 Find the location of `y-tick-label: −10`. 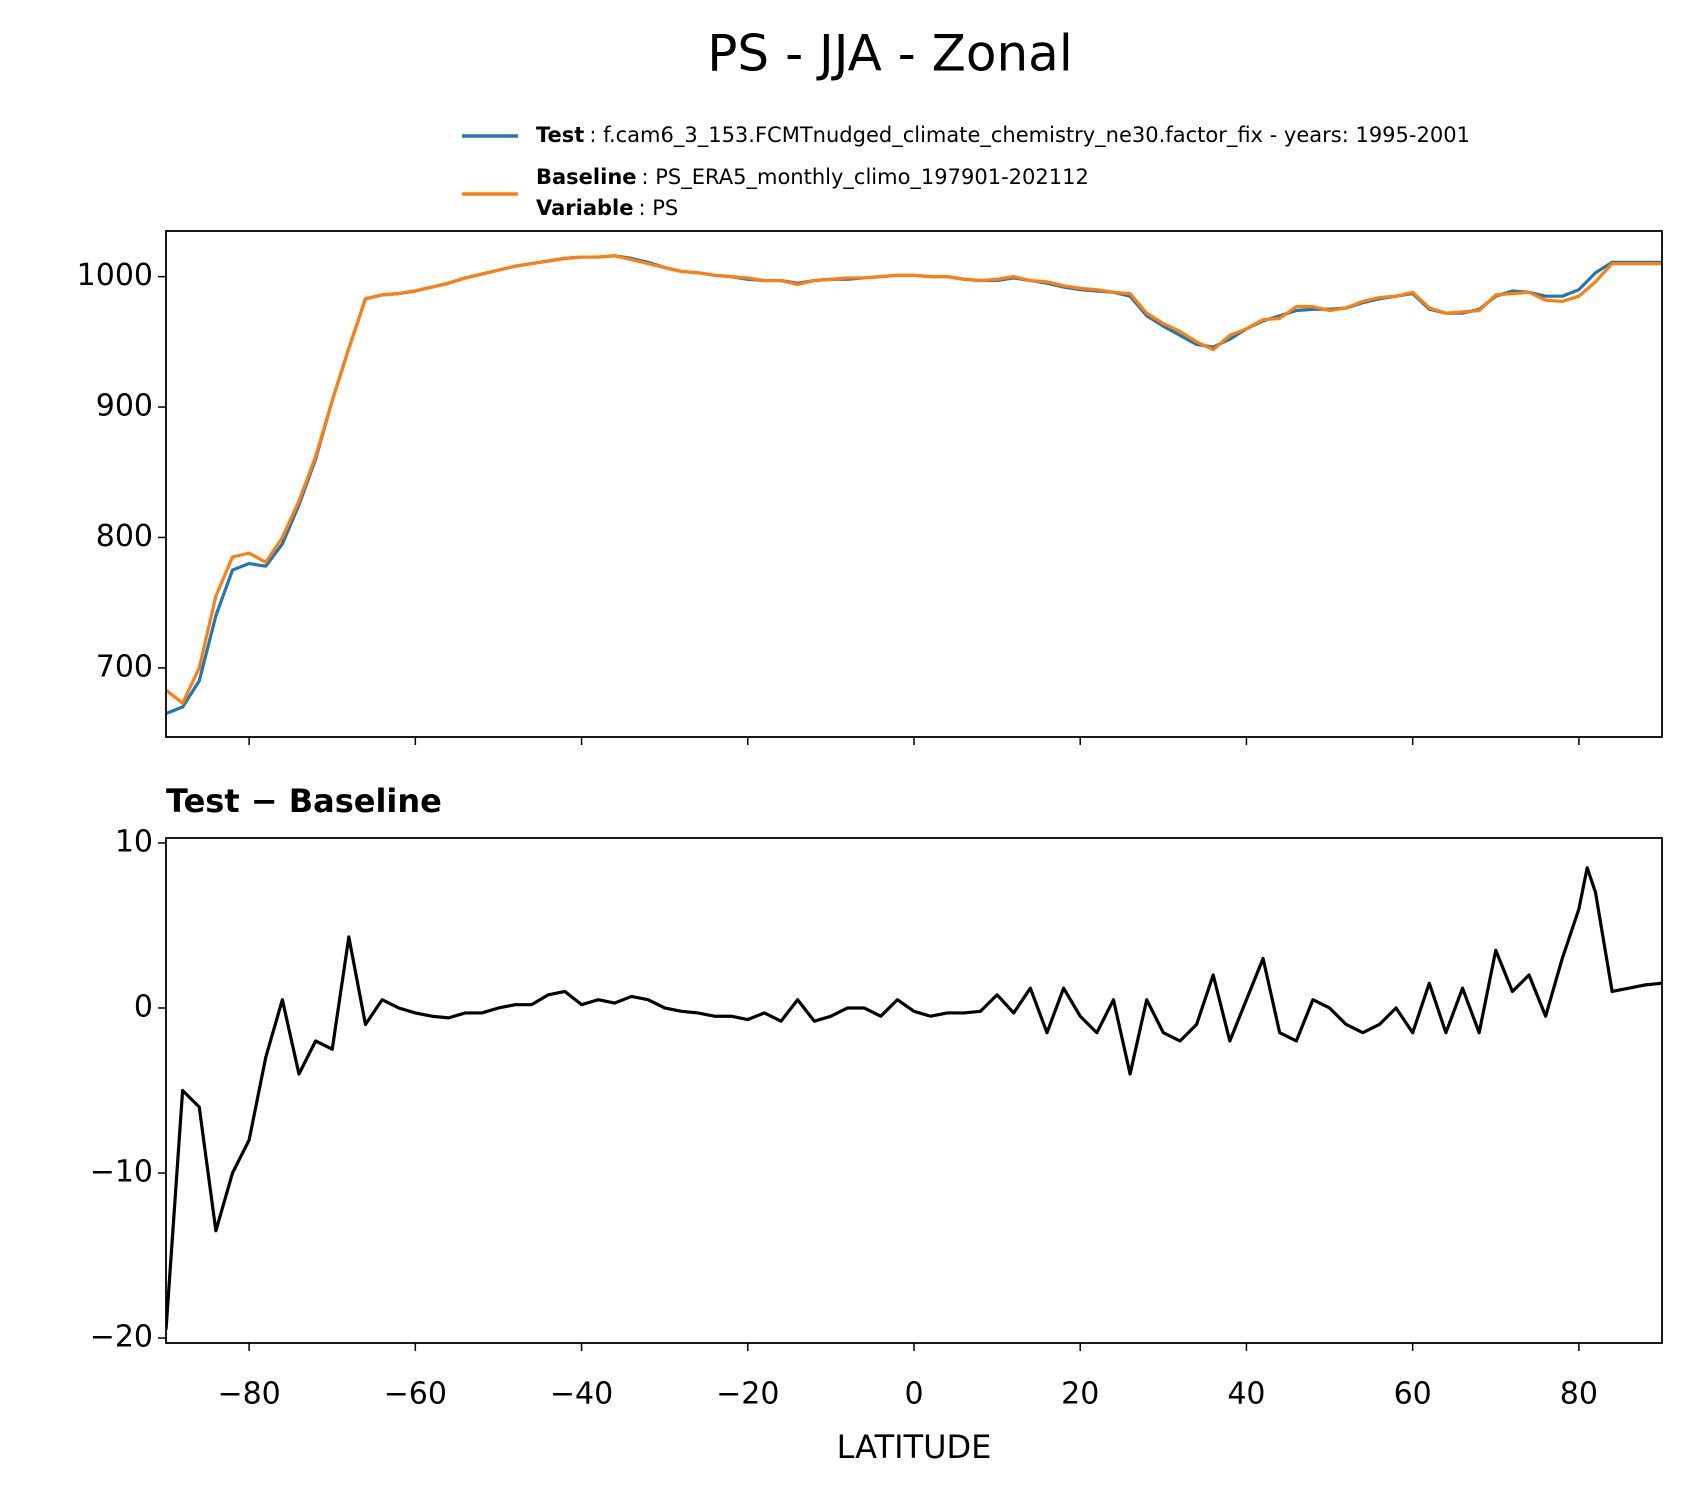

y-tick-label: −10 is located at coordinates (121, 1172).